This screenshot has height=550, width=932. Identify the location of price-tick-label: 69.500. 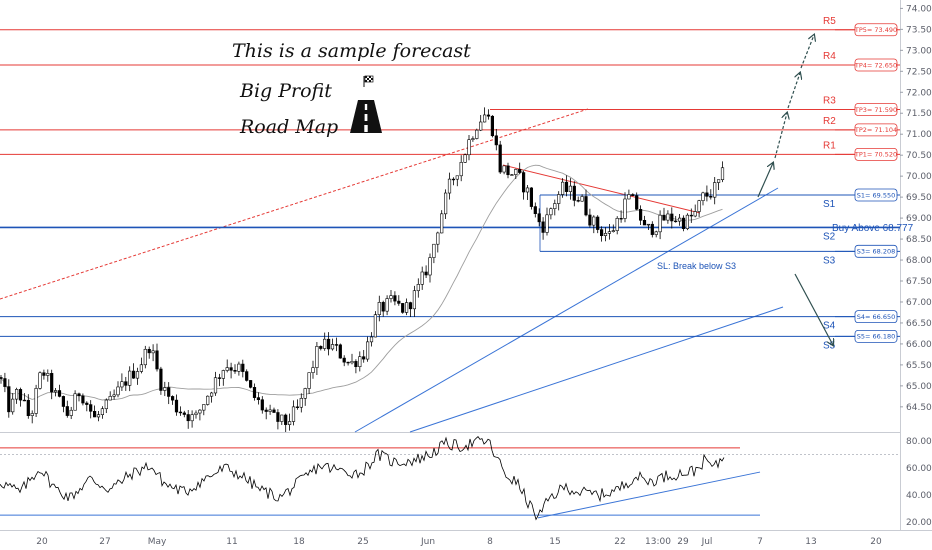
(919, 198).